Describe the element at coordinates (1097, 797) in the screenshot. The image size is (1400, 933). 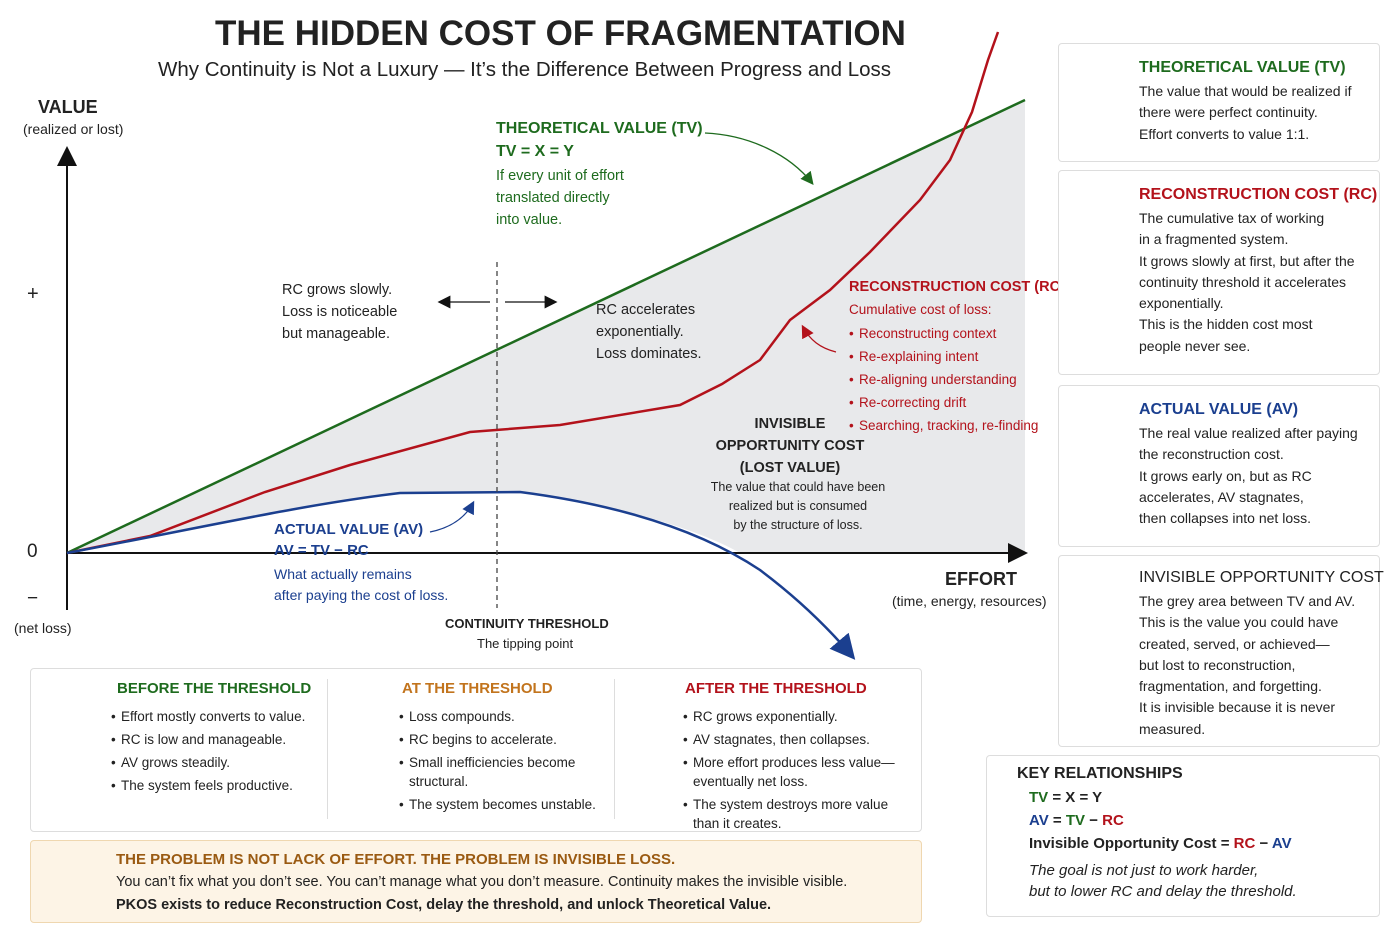
I see `token: Y` at that location.